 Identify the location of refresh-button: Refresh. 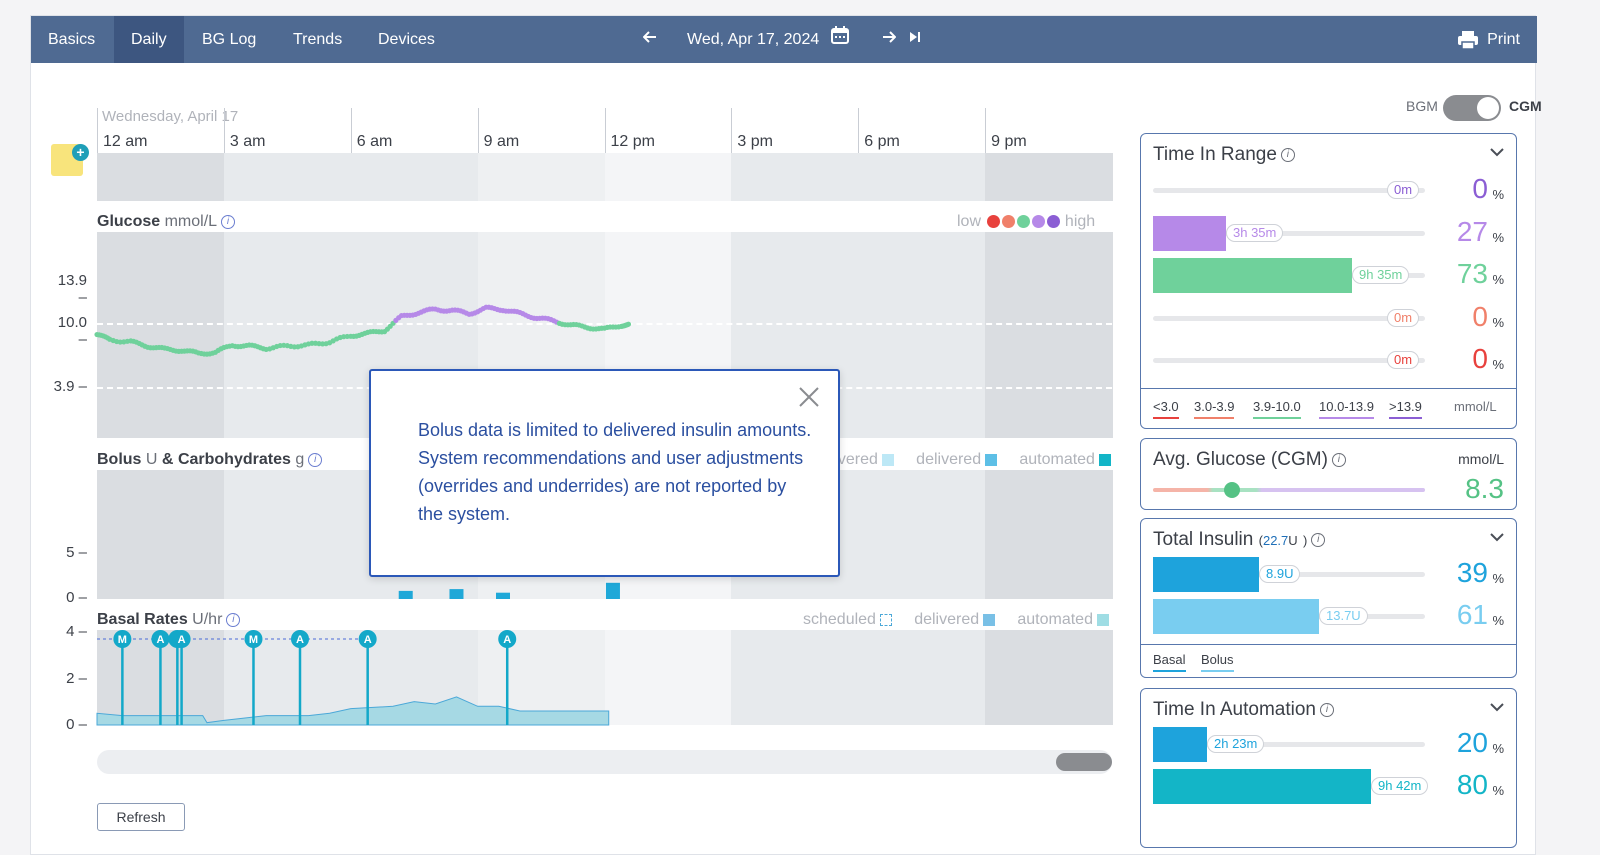
(141, 817).